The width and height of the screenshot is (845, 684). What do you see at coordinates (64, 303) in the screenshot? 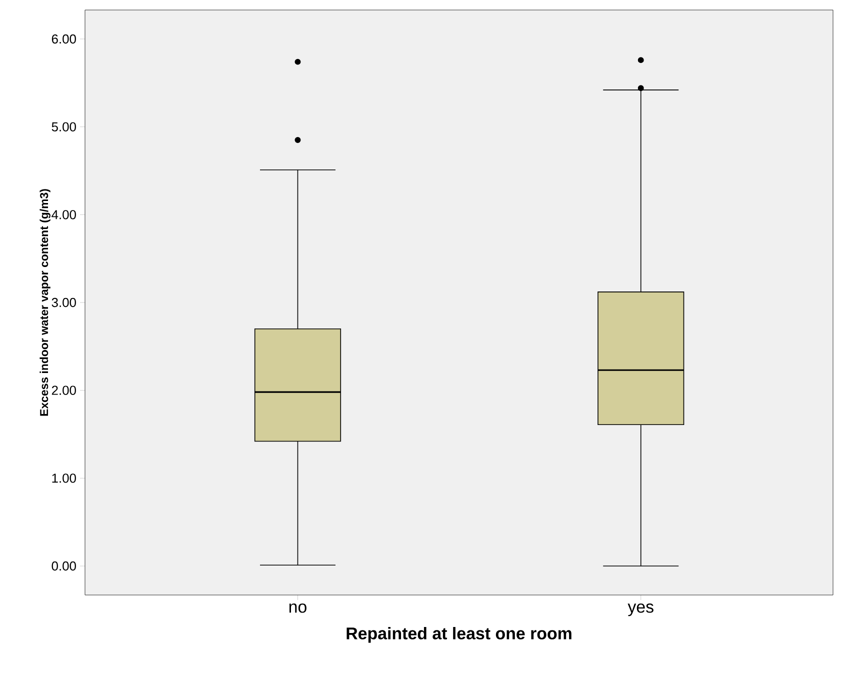
I see `y-tick-label: 3.00` at bounding box center [64, 303].